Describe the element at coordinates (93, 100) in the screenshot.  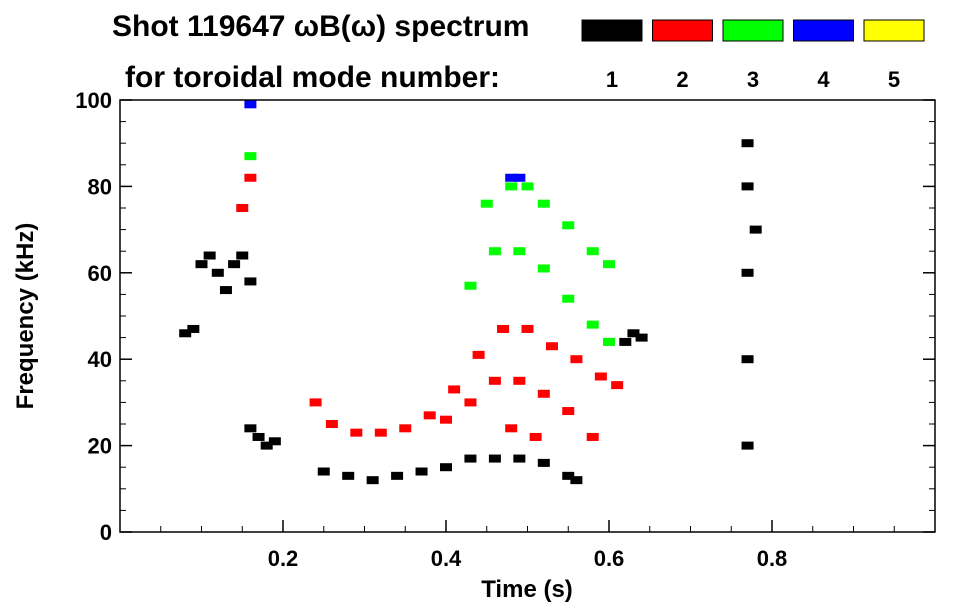
I see `y-tick-label-100: 100` at that location.